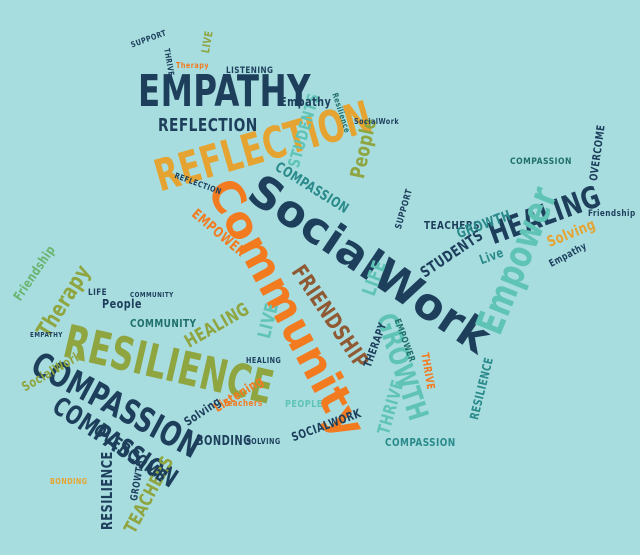 The image size is (640, 555). What do you see at coordinates (193, 65) in the screenshot?
I see `word-therapy-top: Therapy` at bounding box center [193, 65].